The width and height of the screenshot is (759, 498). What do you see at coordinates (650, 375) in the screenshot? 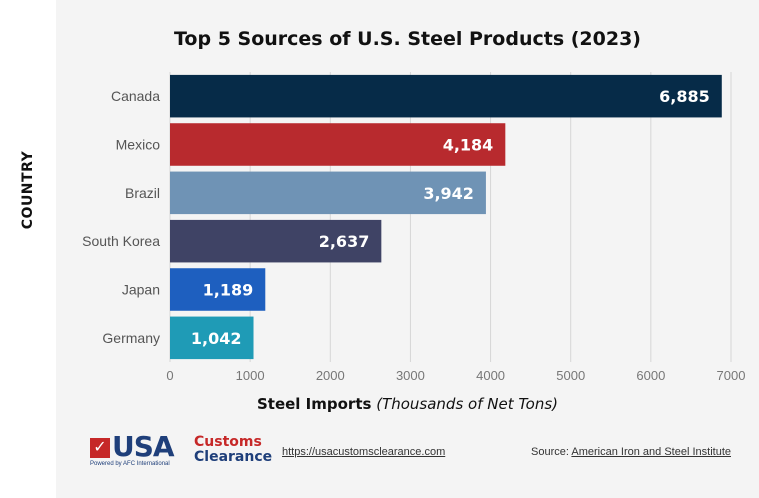
I see `x-tick-label: 6000` at bounding box center [650, 375].